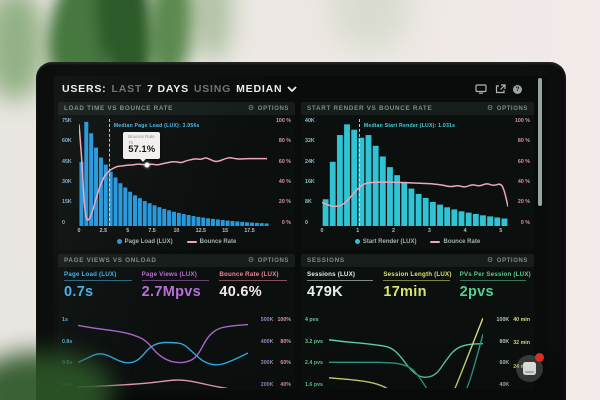 The image size is (600, 400). What do you see at coordinates (521, 352) in the screenshot?
I see `axis-tick-column: 40 min 32 min 24 min` at bounding box center [521, 352].